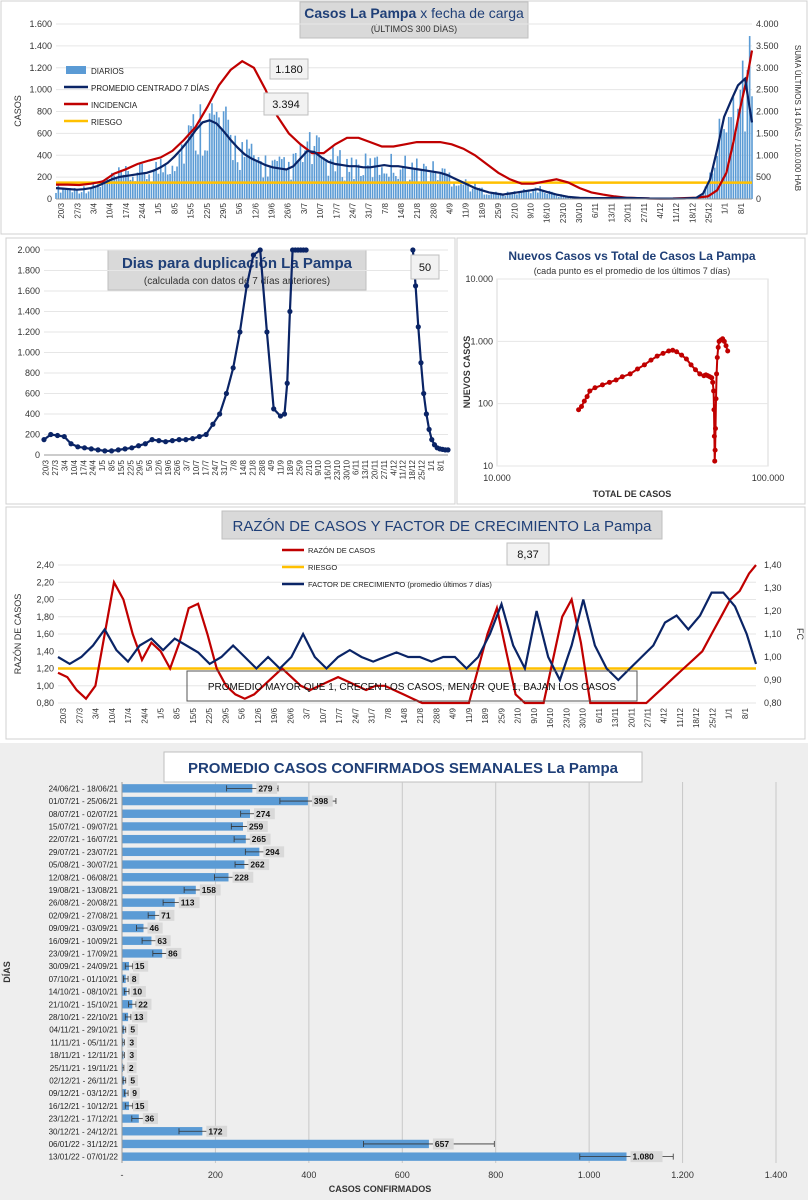 The image size is (808, 1200). Describe the element at coordinates (288, 210) in the screenshot. I see `casos-xtick-label: 26/6` at that location.